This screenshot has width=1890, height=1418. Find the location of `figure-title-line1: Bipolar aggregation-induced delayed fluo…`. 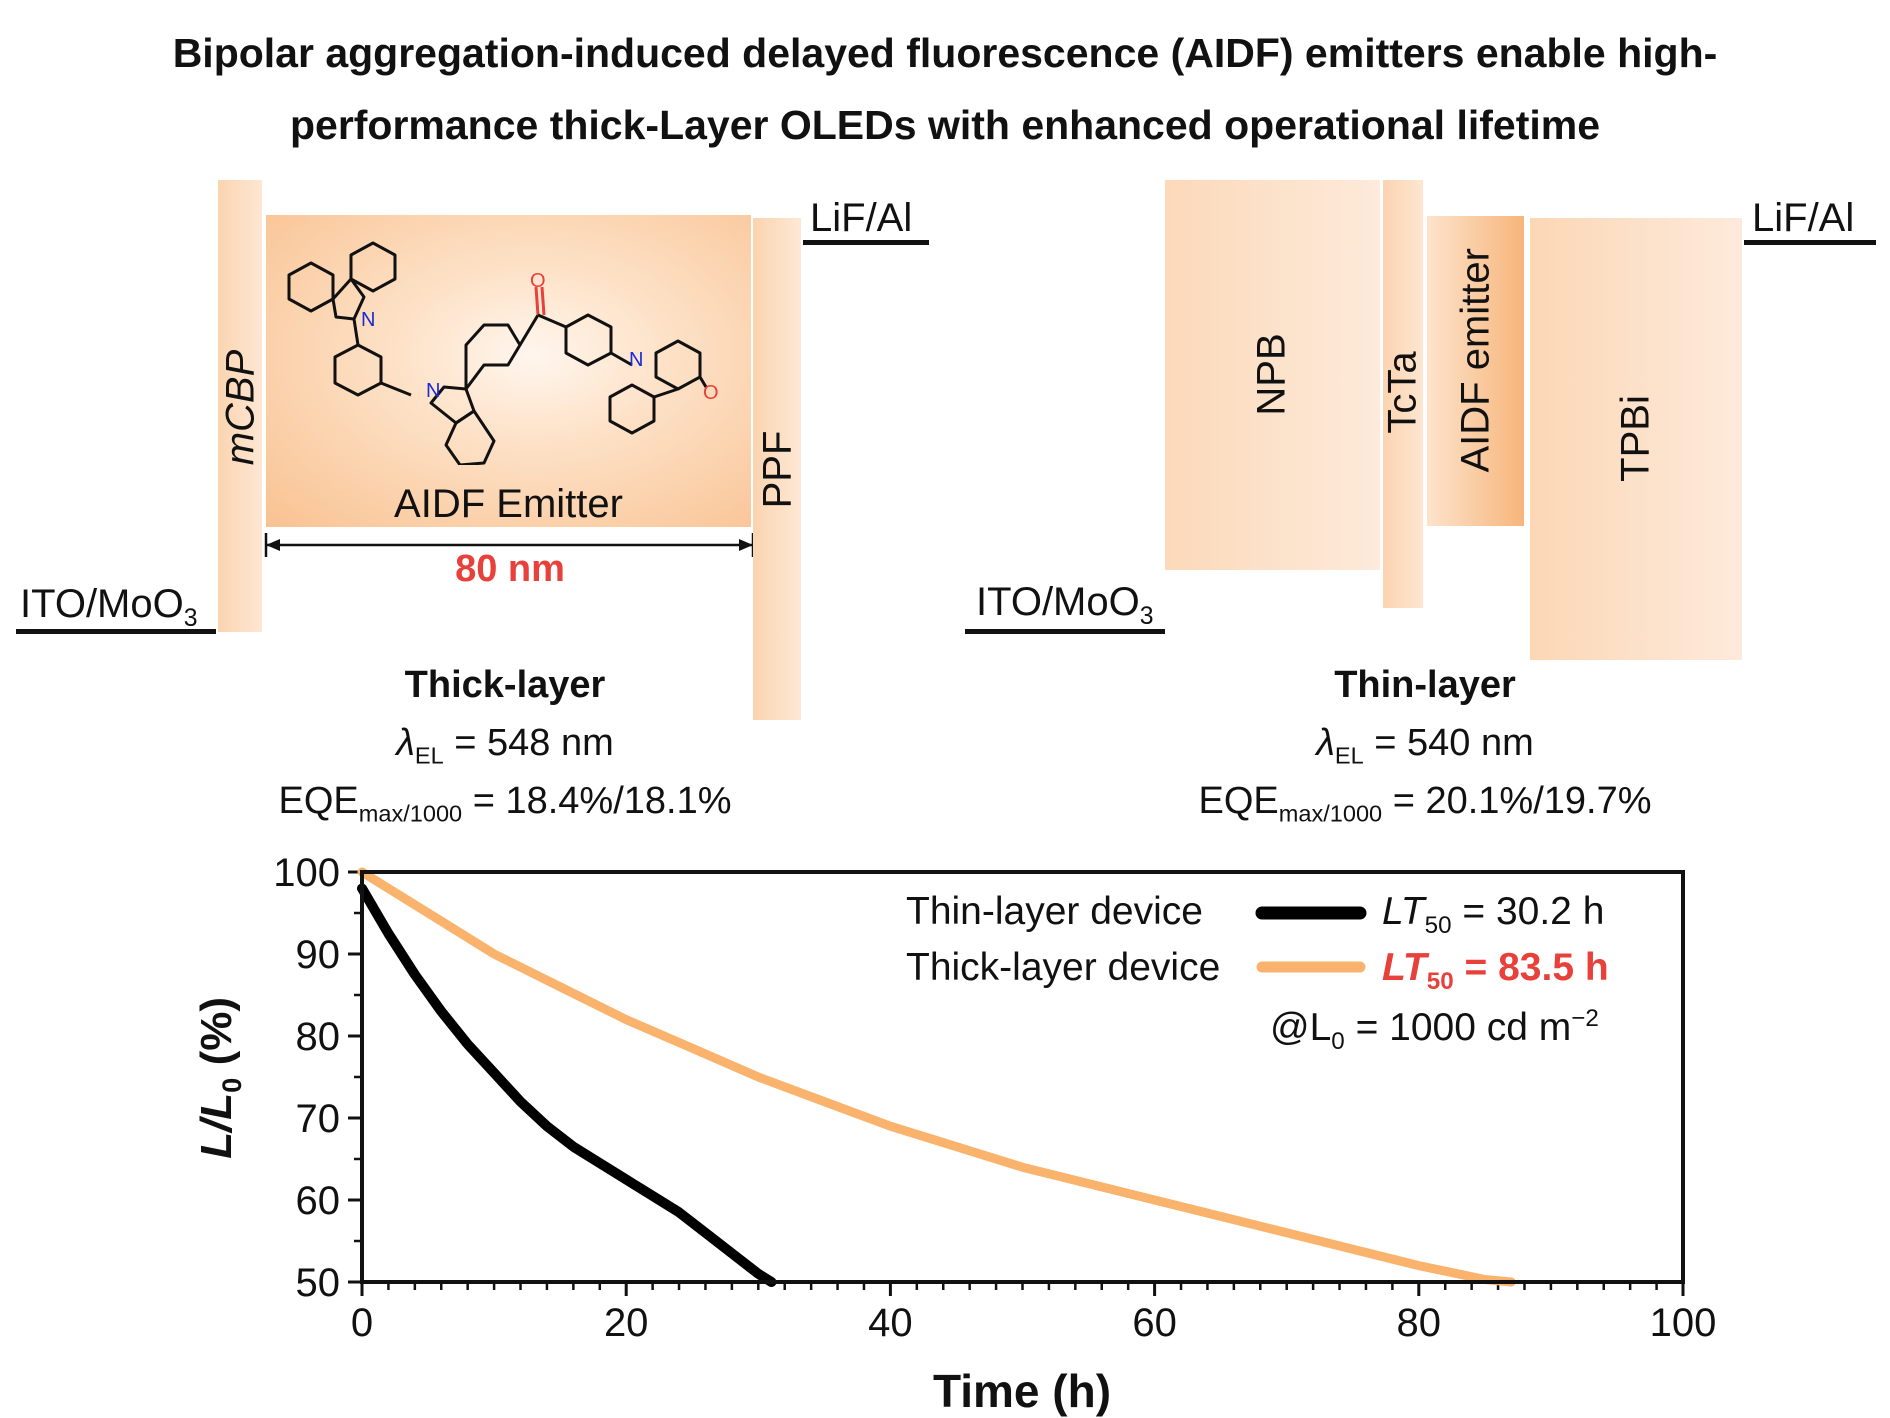

figure-title-line1: Bipolar aggregation-induced delayed fluo… is located at coordinates (945, 53).